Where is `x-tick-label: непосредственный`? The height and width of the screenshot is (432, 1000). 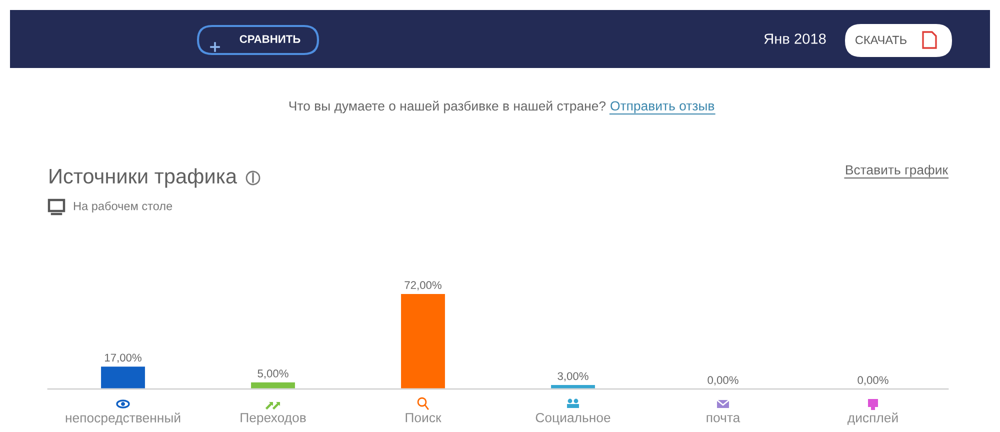
x-tick-label: непосредственный is located at coordinates (123, 419).